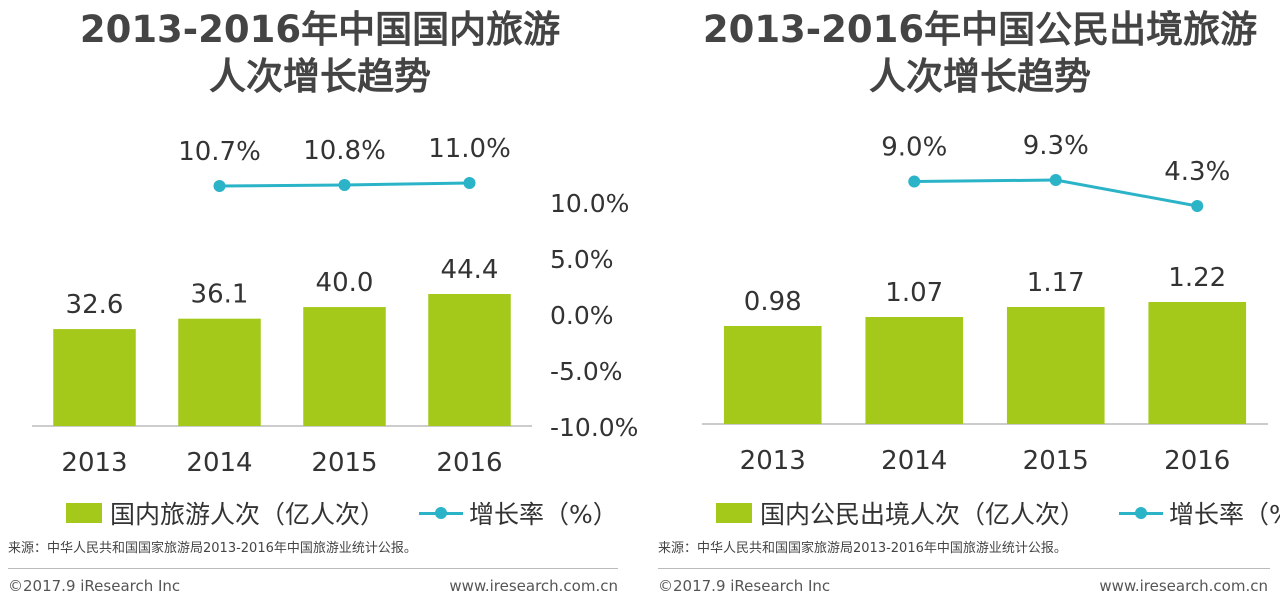 The width and height of the screenshot is (1280, 604). What do you see at coordinates (980, 76) in the screenshot?
I see `right-title-line-2: 人次增长趋势` at bounding box center [980, 76].